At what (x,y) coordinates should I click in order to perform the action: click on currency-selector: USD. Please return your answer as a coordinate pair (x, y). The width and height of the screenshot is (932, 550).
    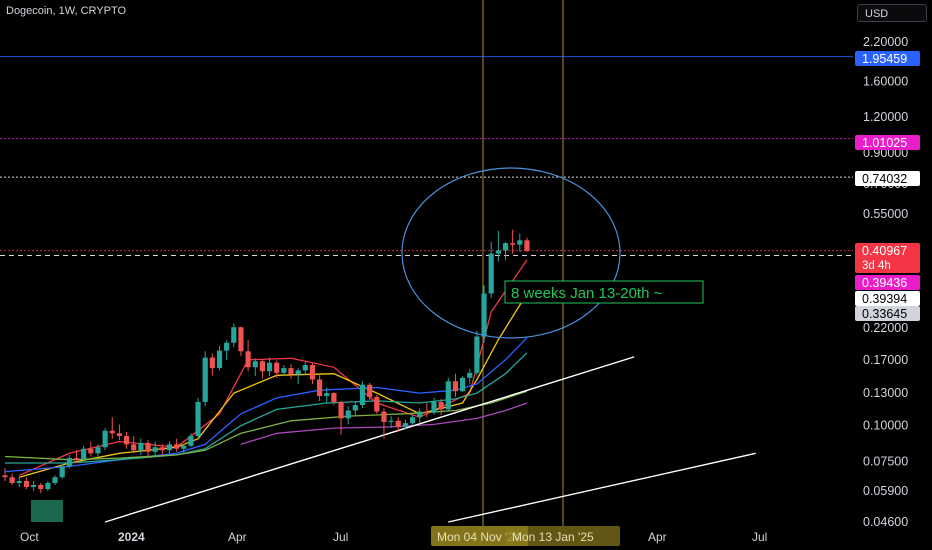
    Looking at the image, I should click on (892, 13).